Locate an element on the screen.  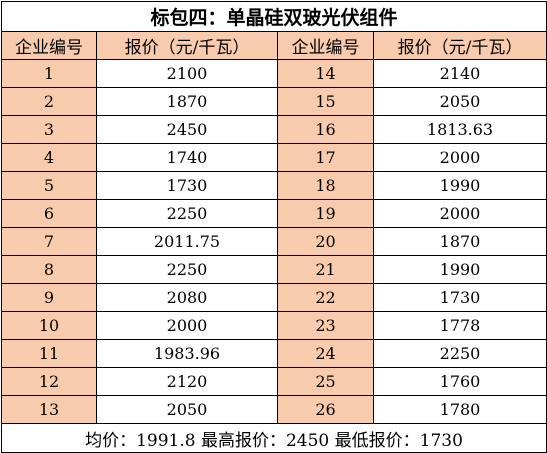
price-cell: 1983.96 is located at coordinates (187, 353).